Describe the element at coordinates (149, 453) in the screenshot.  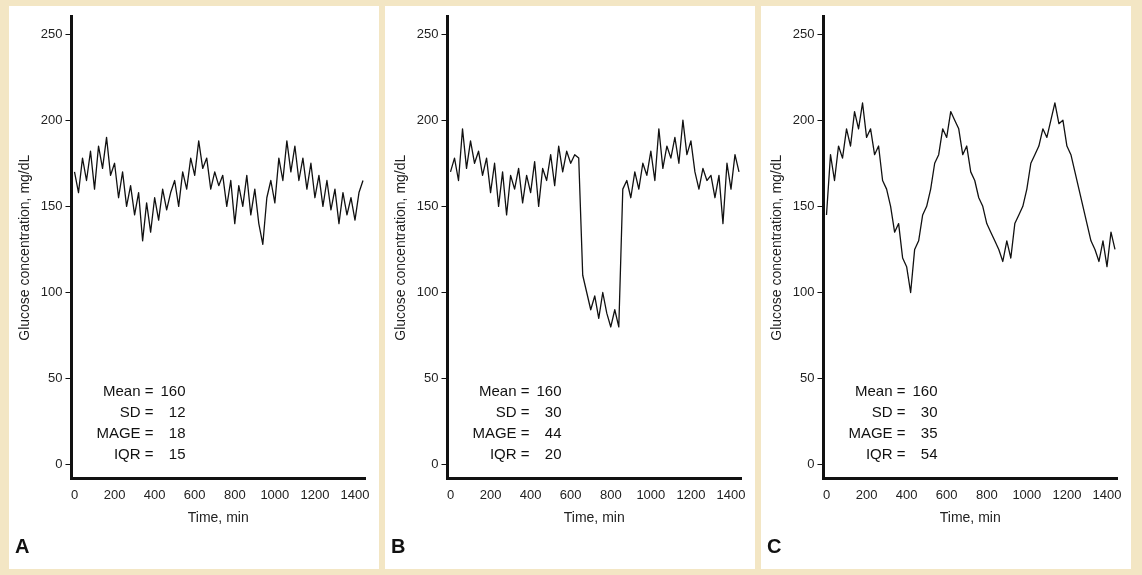
I see `annotation: IQR = 15` at that location.